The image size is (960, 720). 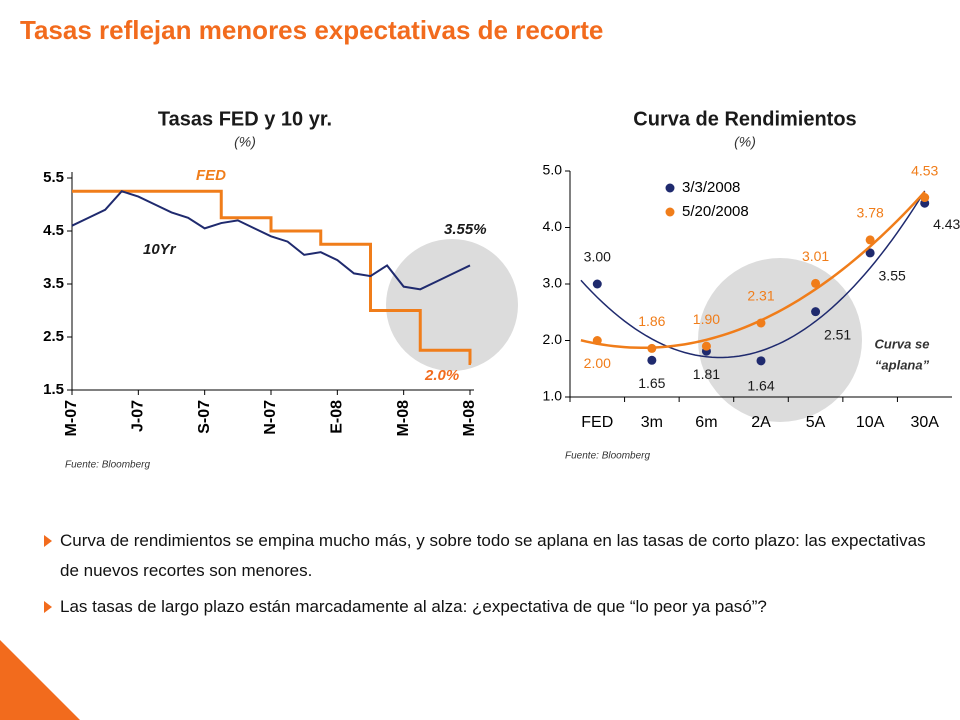 What do you see at coordinates (780, 340) in the screenshot?
I see `highlight-circle` at bounding box center [780, 340].